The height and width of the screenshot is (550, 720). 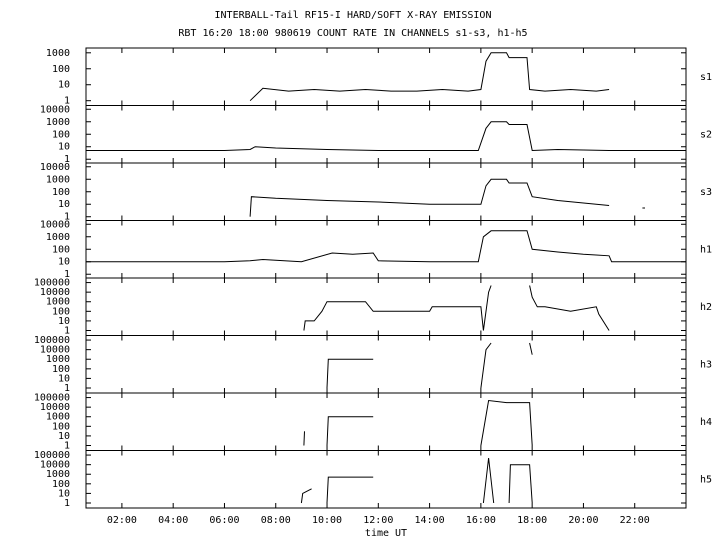 I want to click on panel-label: s3, so click(x=706, y=192).